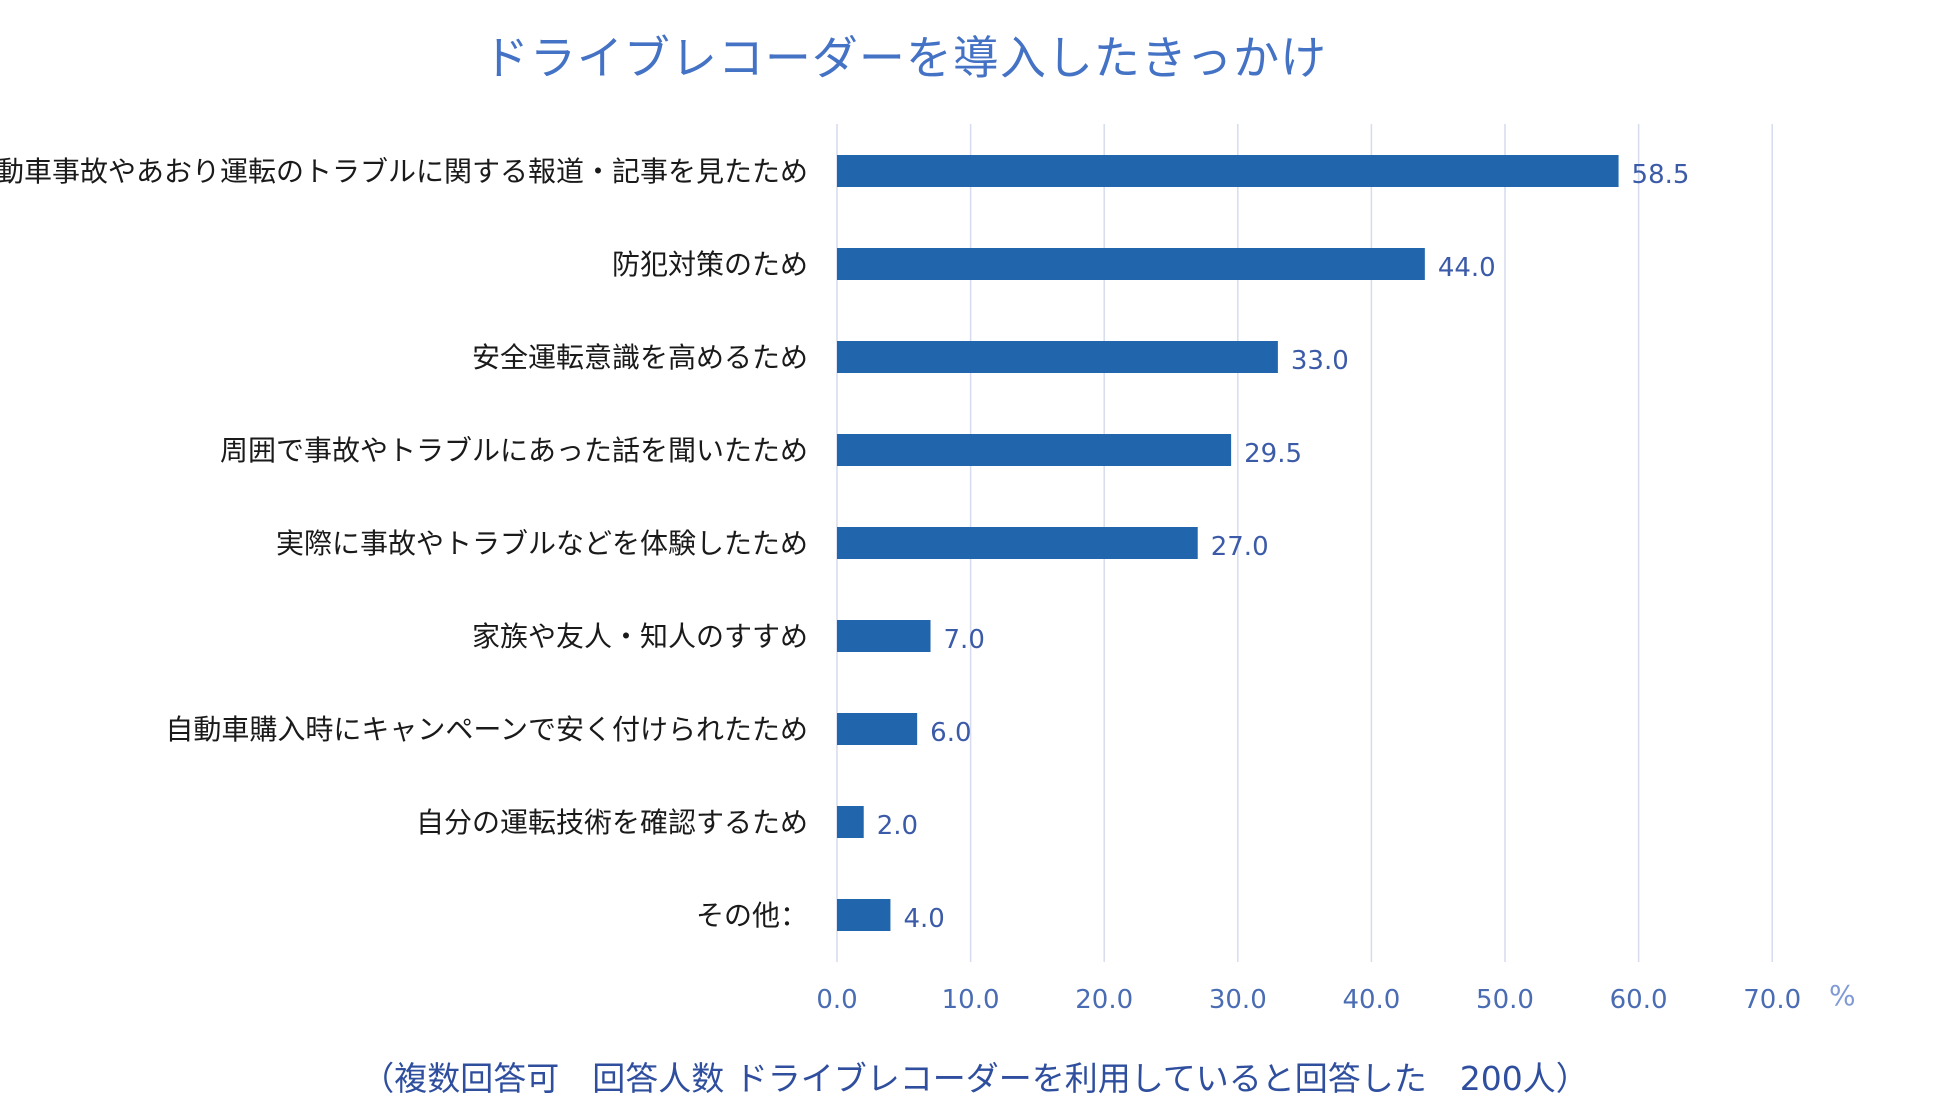 The image size is (1950, 1115). I want to click on data-label: 44.0, so click(1467, 268).